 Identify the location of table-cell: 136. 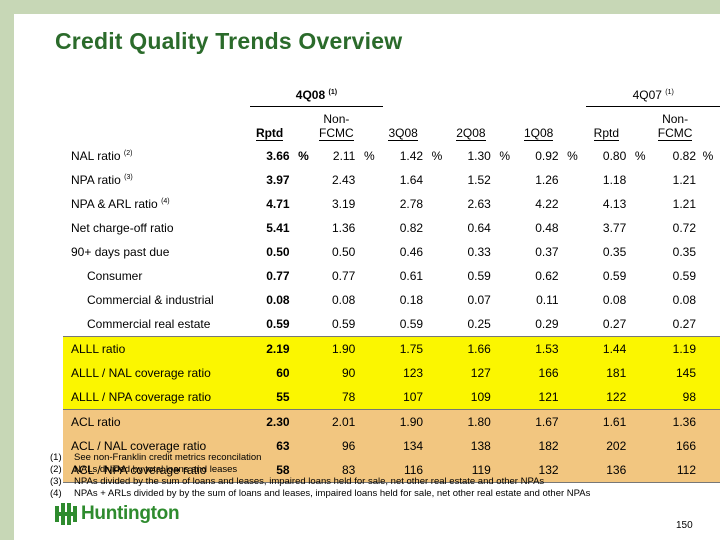
(606, 470).